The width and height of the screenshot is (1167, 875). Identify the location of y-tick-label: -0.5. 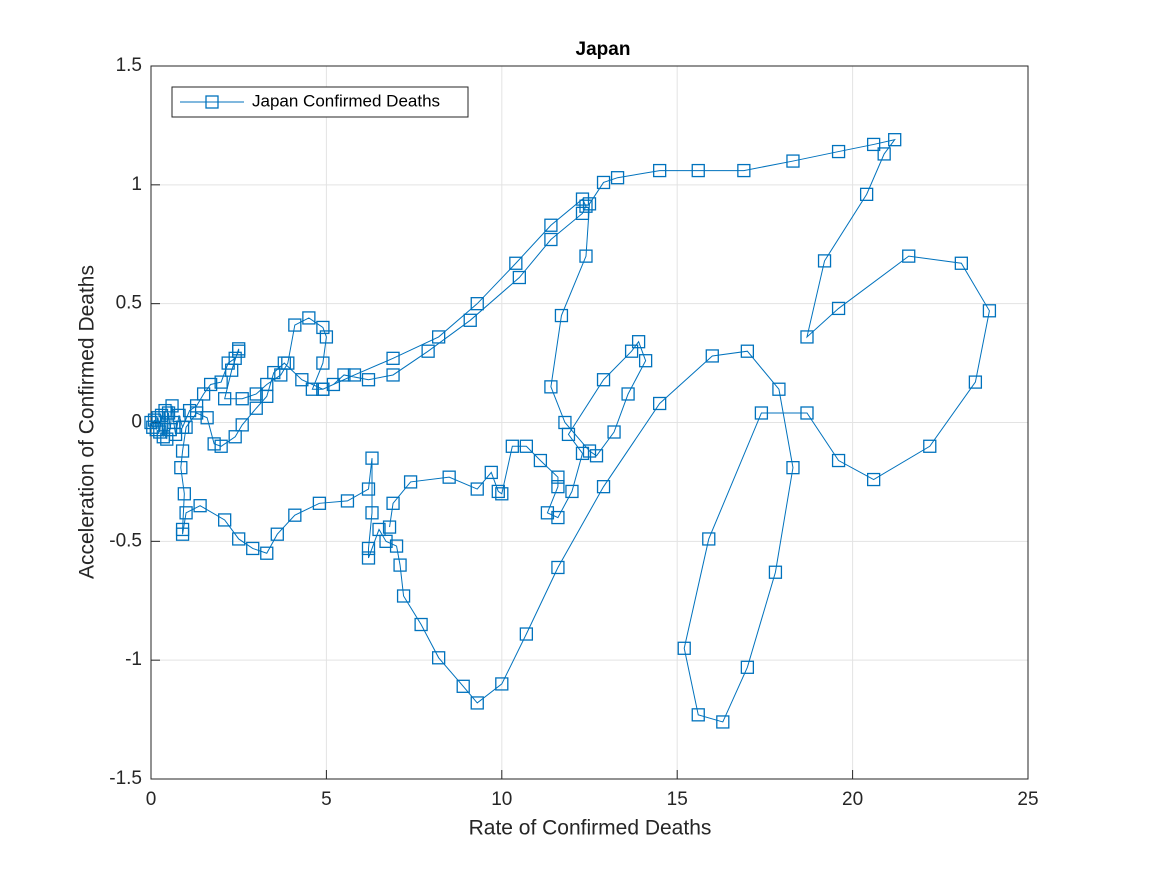
(125, 540).